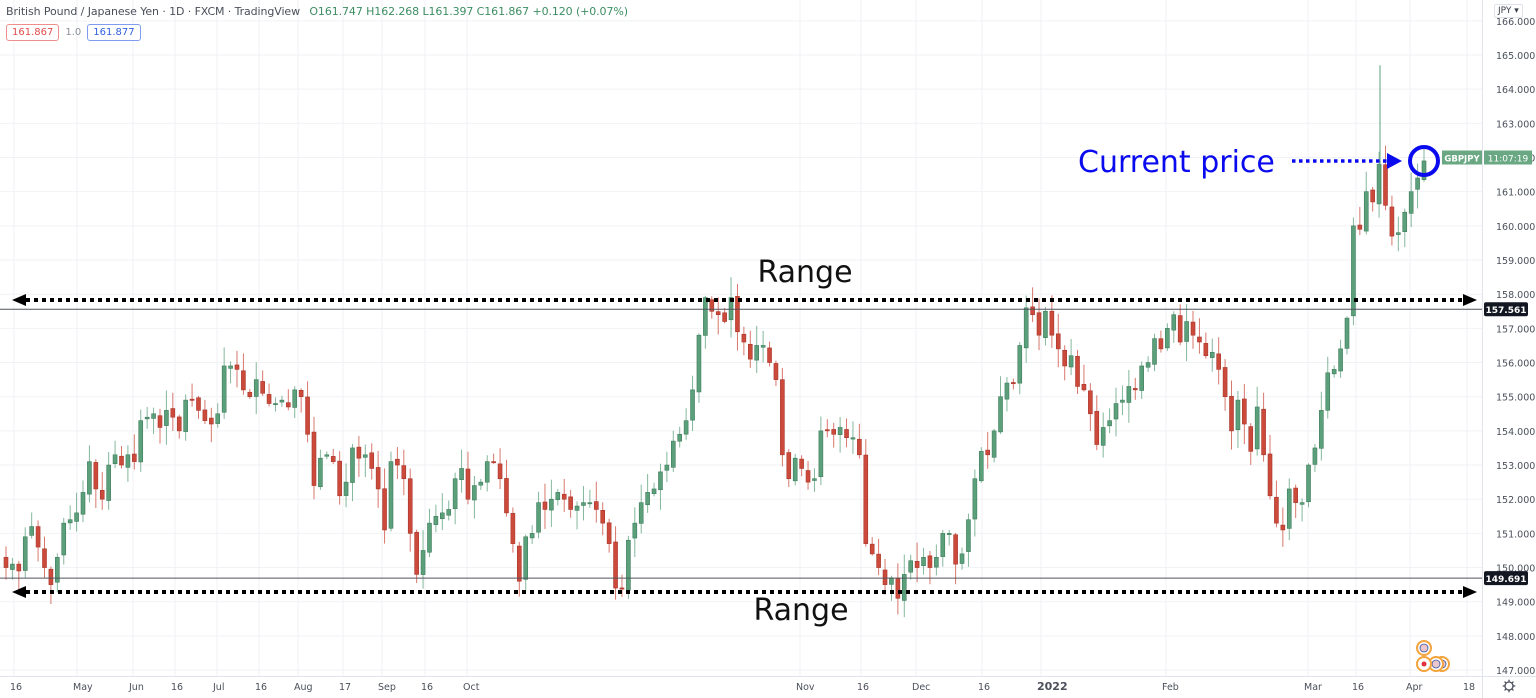 The image size is (1536, 698). Describe the element at coordinates (1433, 656) in the screenshot. I see `economic-events` at that location.